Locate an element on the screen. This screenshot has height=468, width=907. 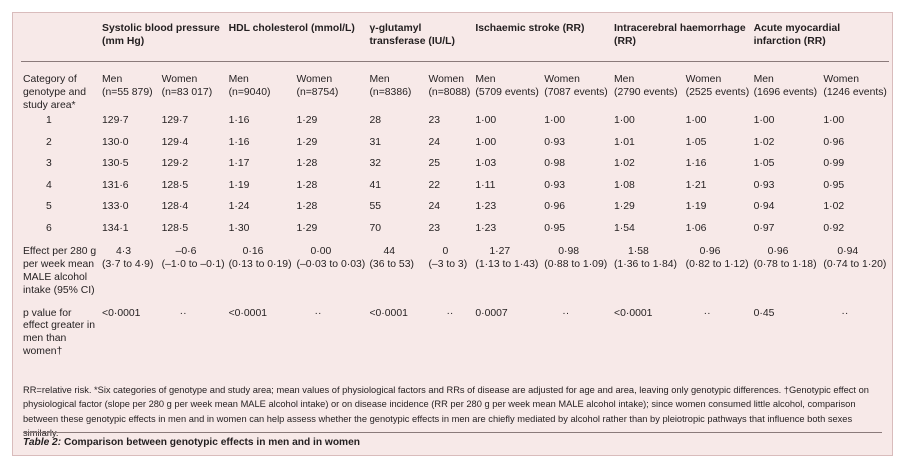
subheader-cell: Women (n=8088) is located at coordinates (449, 87).